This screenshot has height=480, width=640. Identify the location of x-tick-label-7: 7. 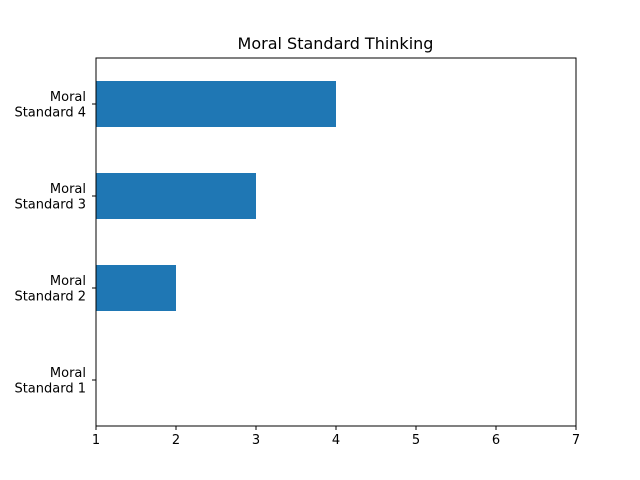
(576, 440).